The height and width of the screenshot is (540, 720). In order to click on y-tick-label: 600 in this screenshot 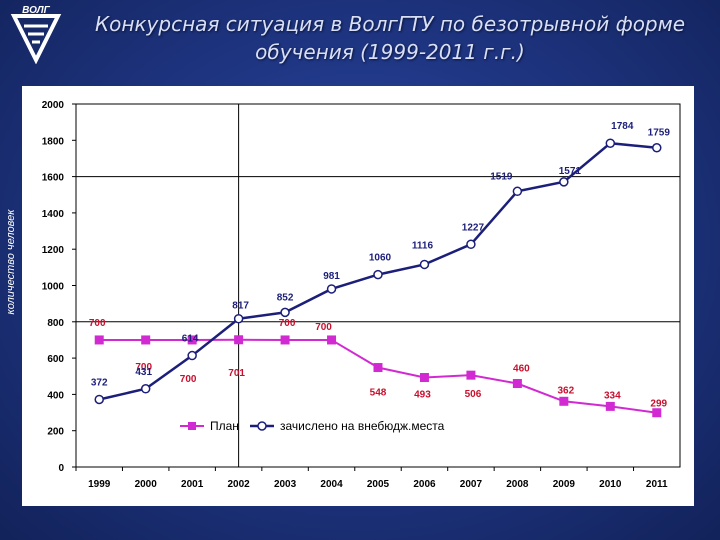, I will do `click(55, 359)`.